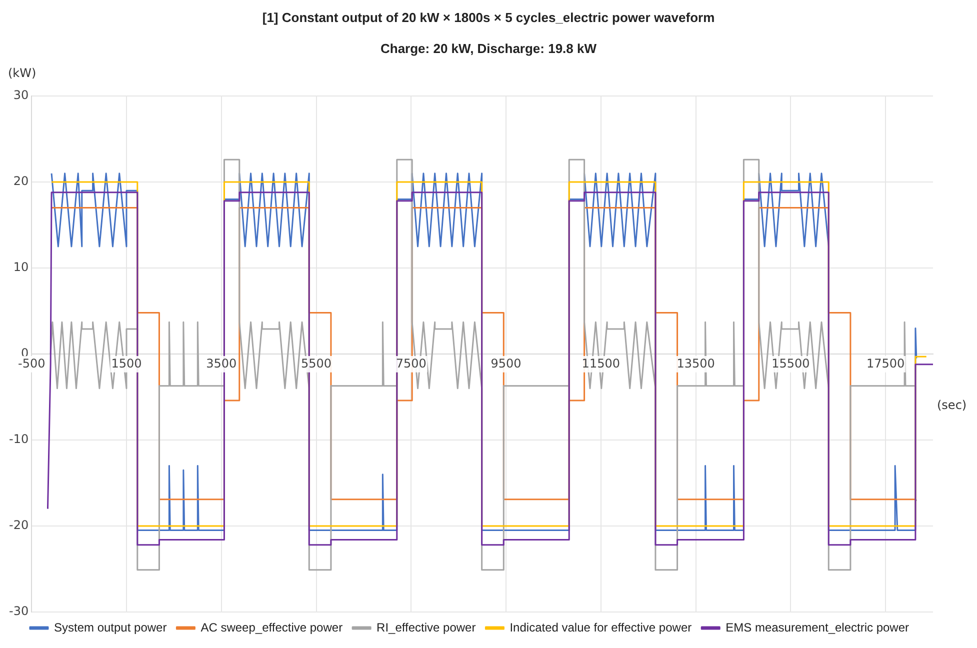 The height and width of the screenshot is (648, 977). Describe the element at coordinates (506, 363) in the screenshot. I see `x-tick-label: 9500` at that location.